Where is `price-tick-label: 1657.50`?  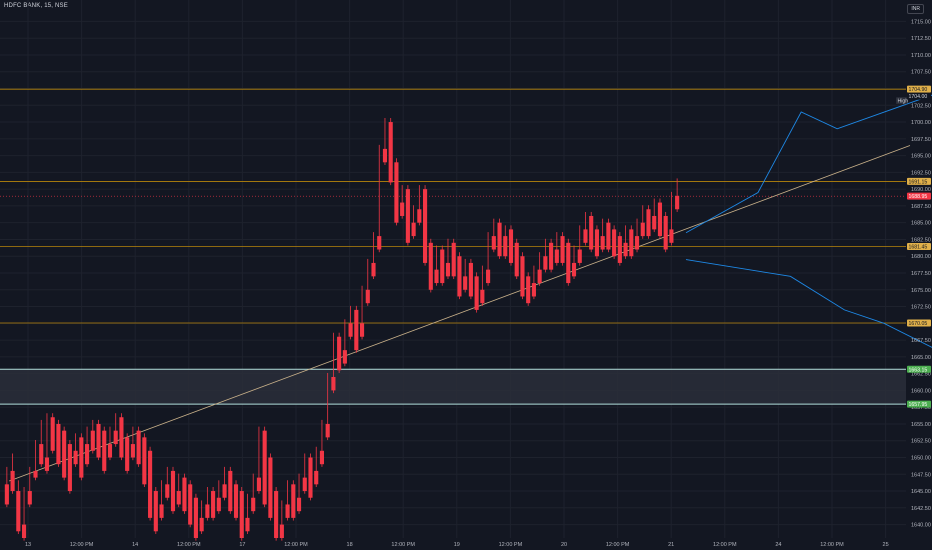 price-tick-label: 1657.50 is located at coordinates (921, 408).